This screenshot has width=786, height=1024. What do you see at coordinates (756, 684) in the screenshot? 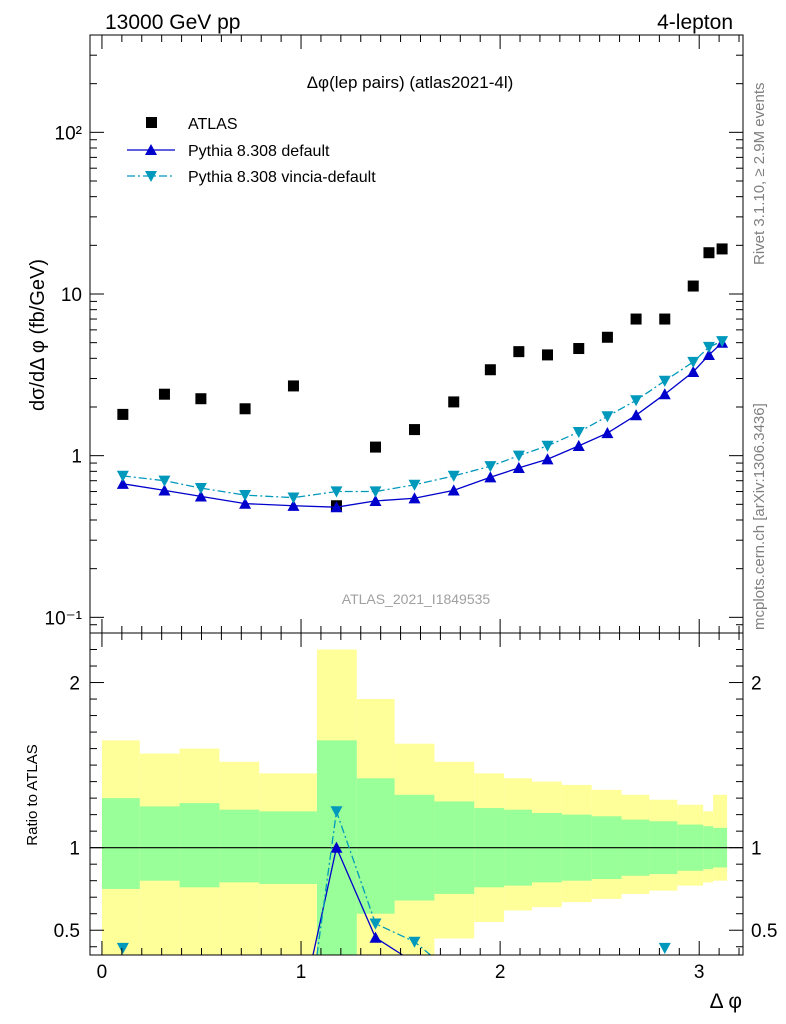
I see `ratio-y-tick-label-right: 2` at bounding box center [756, 684].